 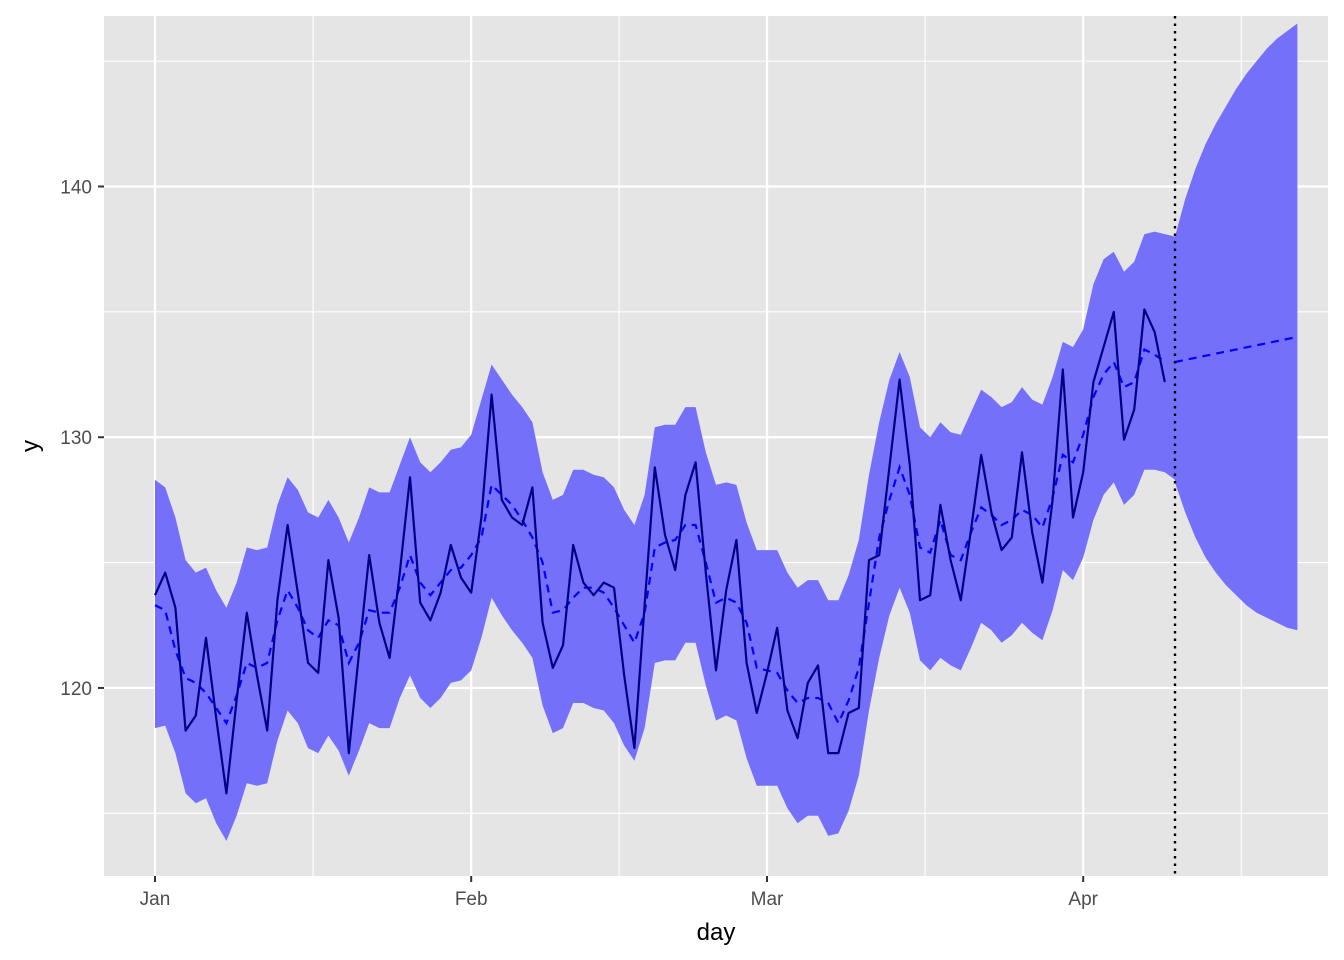 What do you see at coordinates (30, 446) in the screenshot?
I see `y-axis-title: y` at bounding box center [30, 446].